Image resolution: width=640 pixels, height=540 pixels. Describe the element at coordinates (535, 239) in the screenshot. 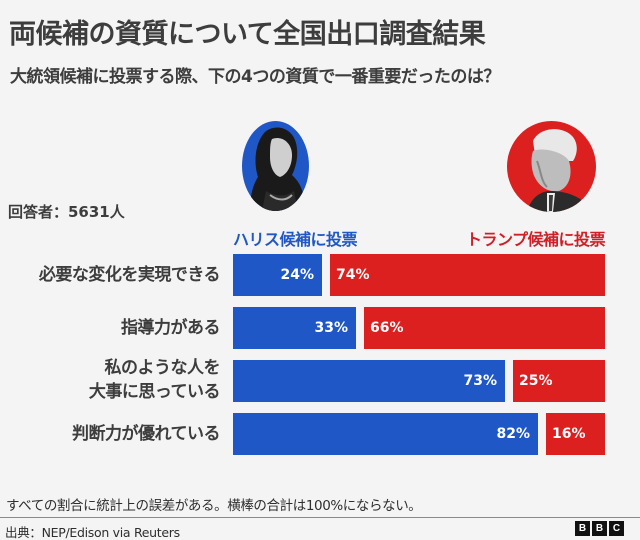

I see `legend-trump: トランプ候補に投票` at that location.